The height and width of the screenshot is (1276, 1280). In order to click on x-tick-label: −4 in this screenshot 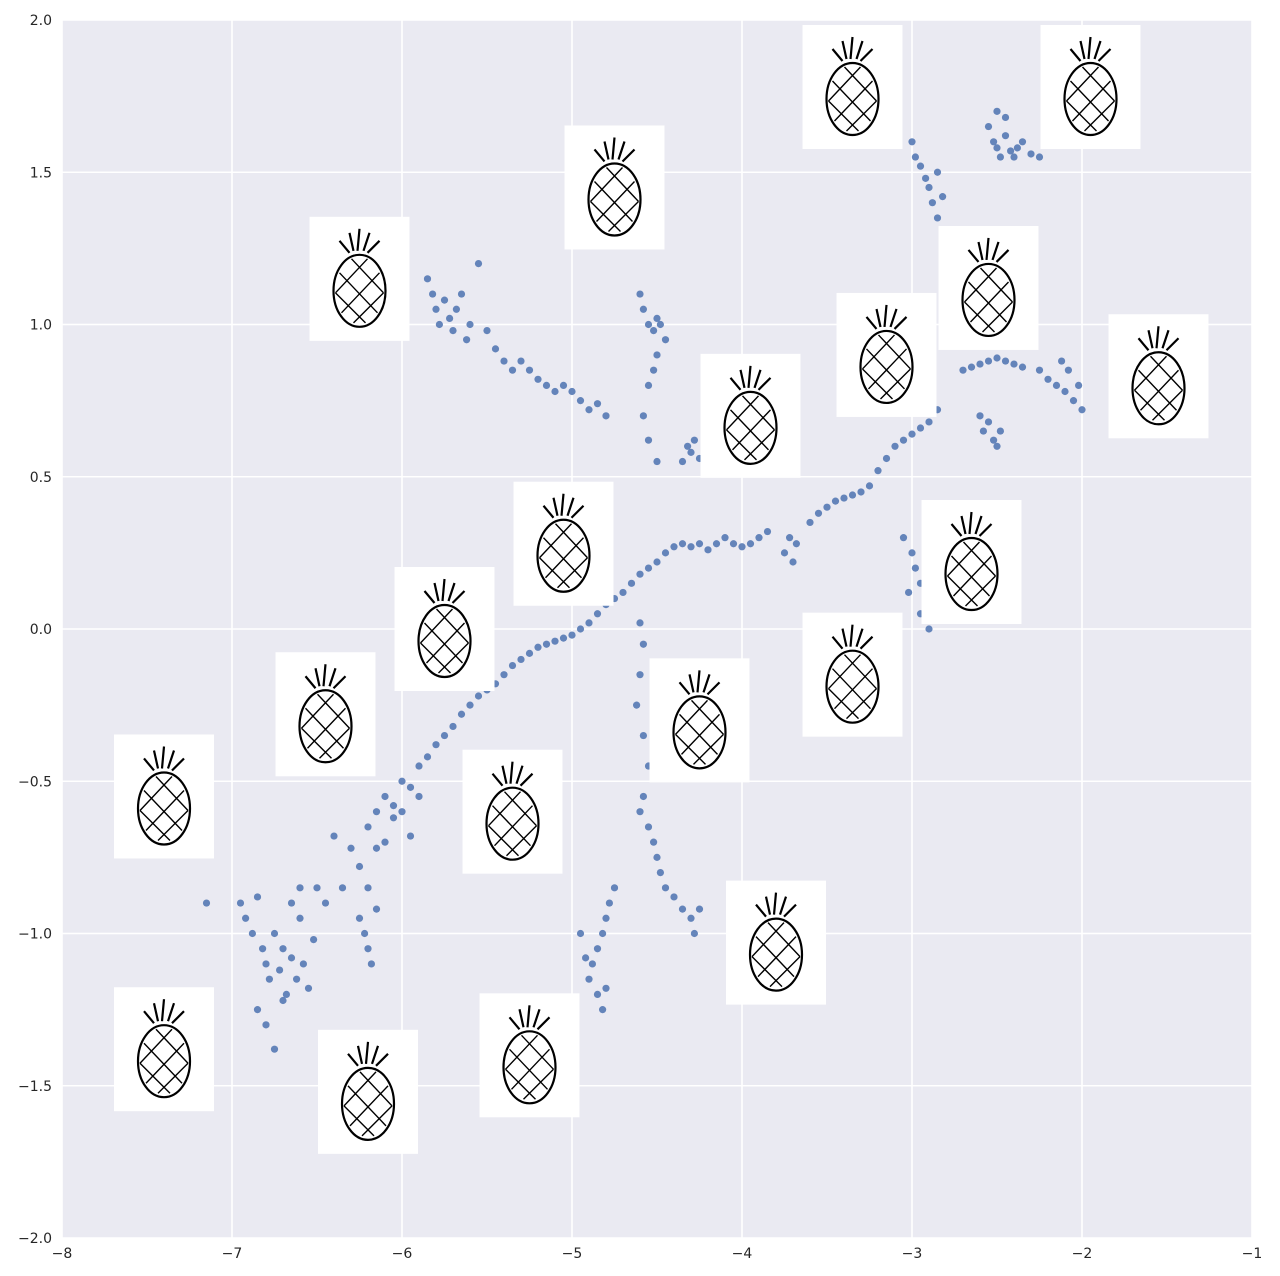, I will do `click(742, 1254)`.